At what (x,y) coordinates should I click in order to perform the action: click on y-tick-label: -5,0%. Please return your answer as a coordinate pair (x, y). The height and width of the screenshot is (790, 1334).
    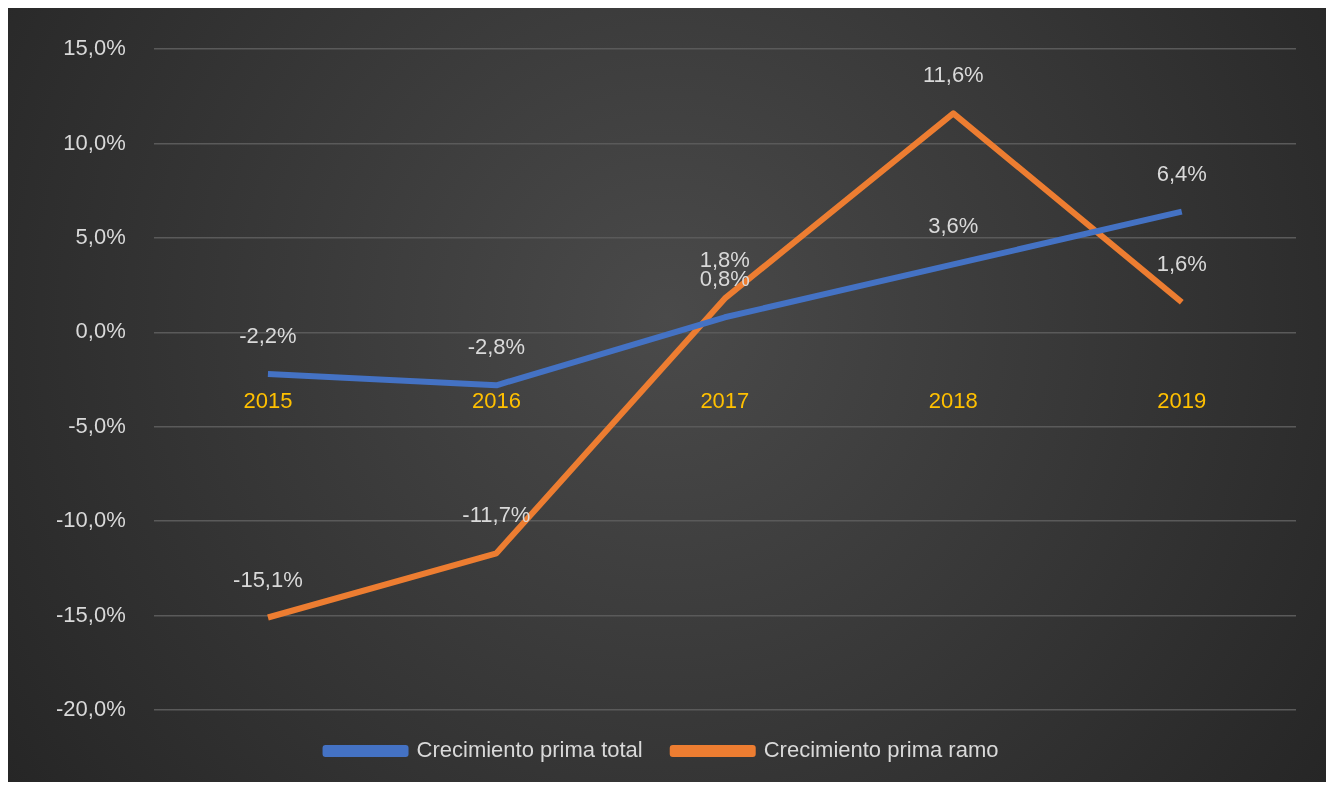
    Looking at the image, I should click on (97, 425).